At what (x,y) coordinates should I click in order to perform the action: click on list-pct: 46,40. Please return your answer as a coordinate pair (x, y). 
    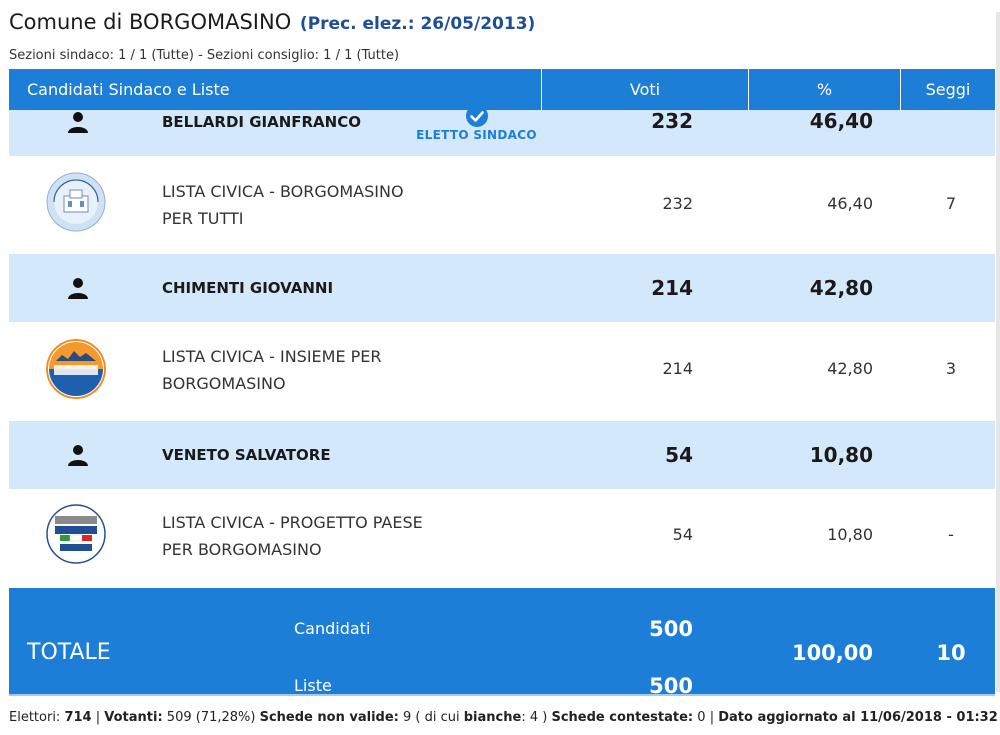
    Looking at the image, I should click on (850, 203).